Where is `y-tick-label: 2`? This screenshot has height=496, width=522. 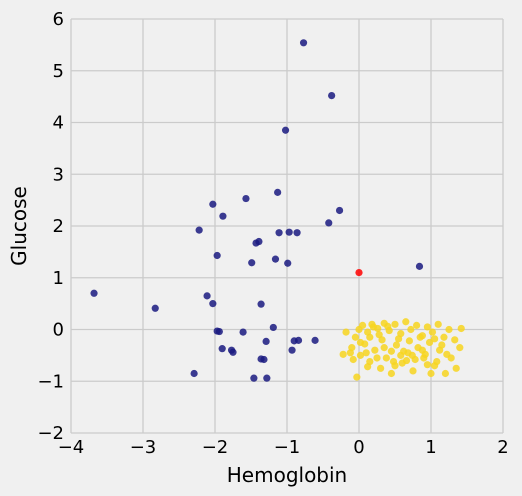 y-tick-label: 2 is located at coordinates (58, 226).